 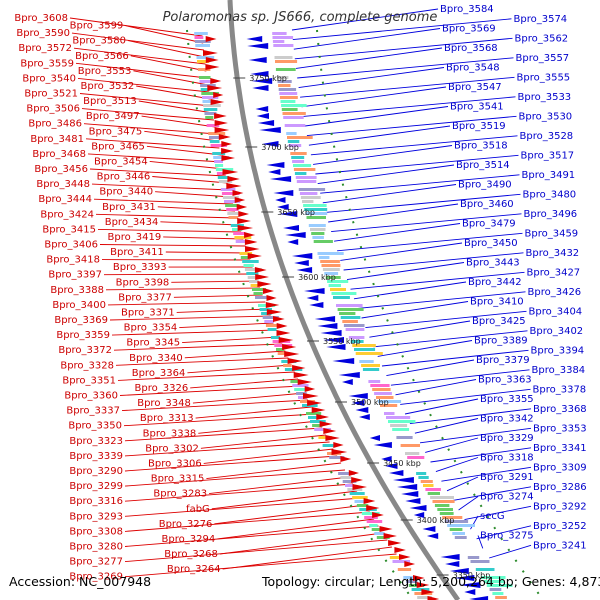 I want to click on left-gene-label: Bpro_3418, so click(x=73, y=260).